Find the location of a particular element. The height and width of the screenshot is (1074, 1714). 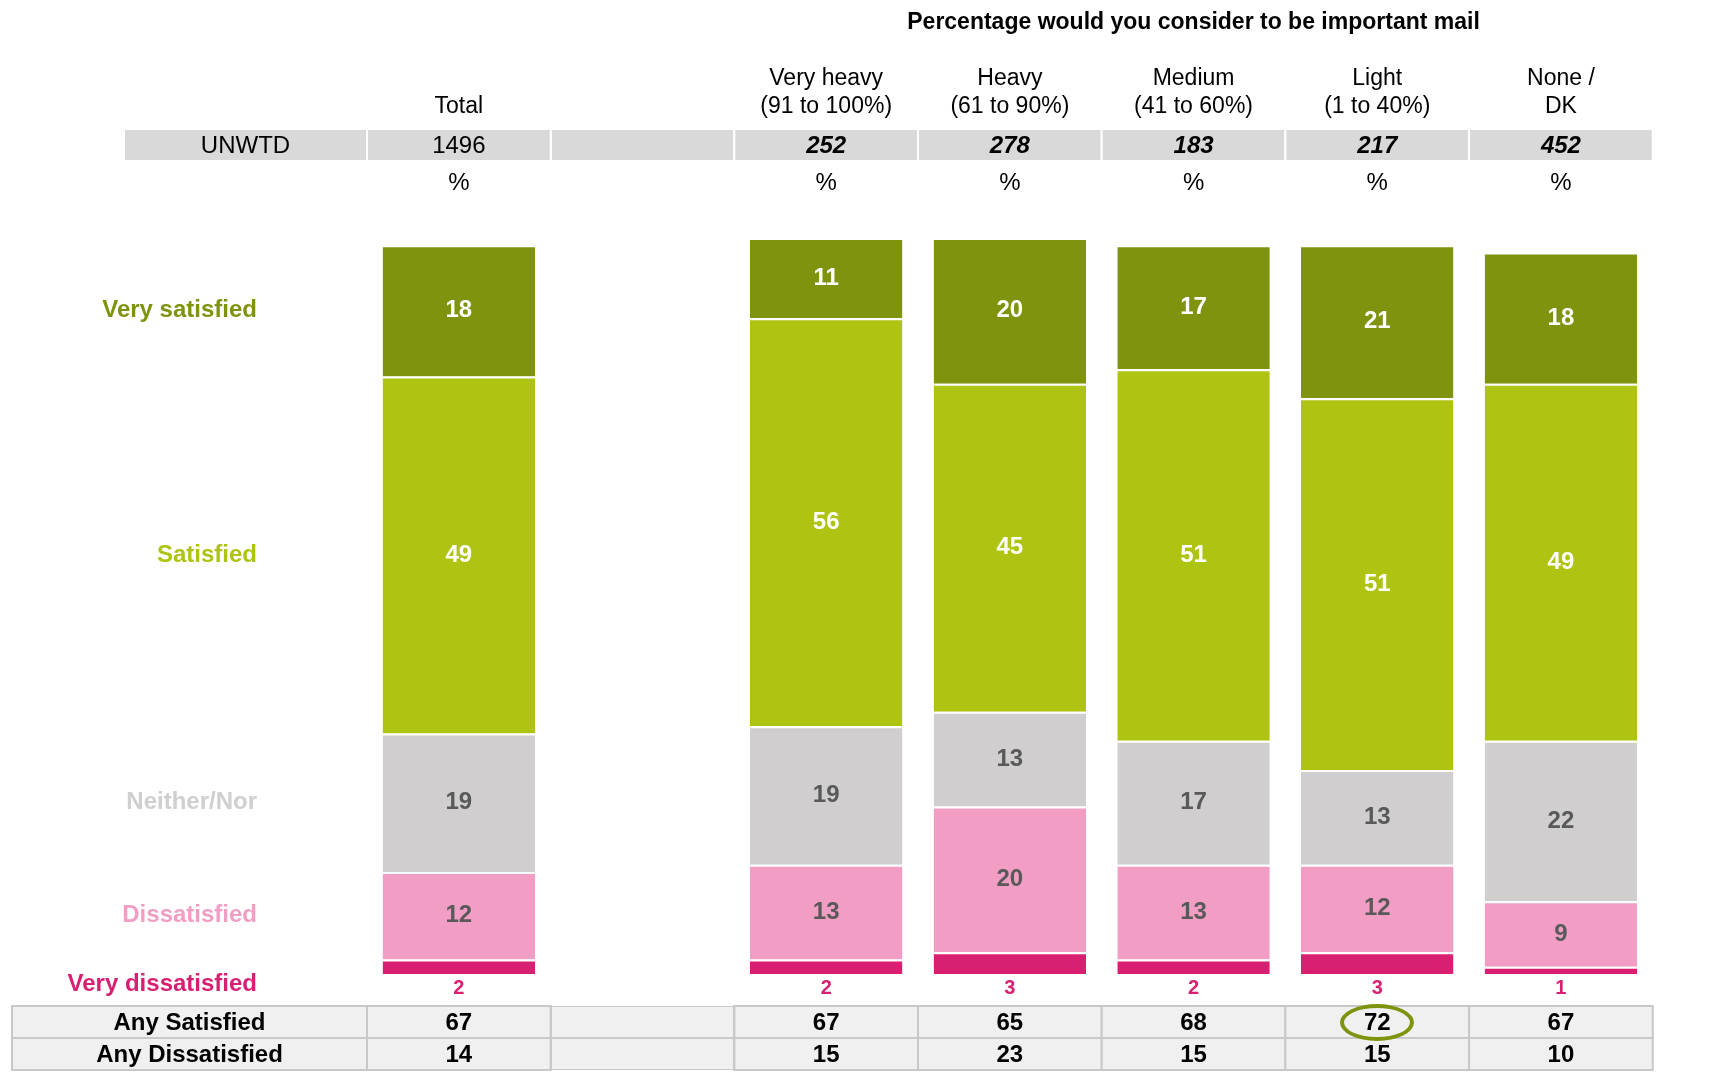

text: UNWTD is located at coordinates (245, 144).